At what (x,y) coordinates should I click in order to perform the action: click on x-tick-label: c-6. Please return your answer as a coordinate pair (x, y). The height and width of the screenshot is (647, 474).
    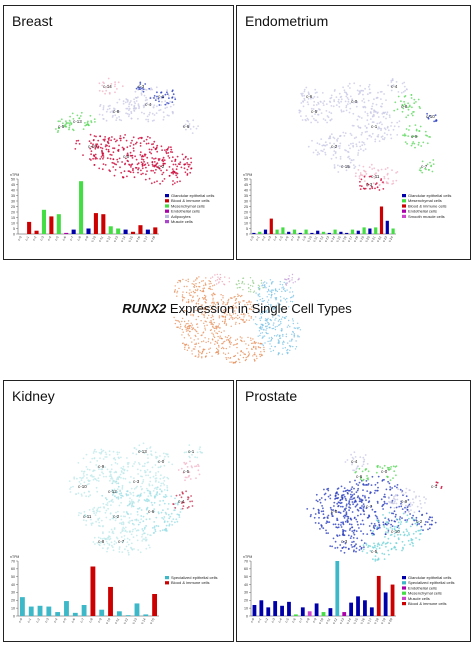
    Looking at the image, I should click on (294, 620).